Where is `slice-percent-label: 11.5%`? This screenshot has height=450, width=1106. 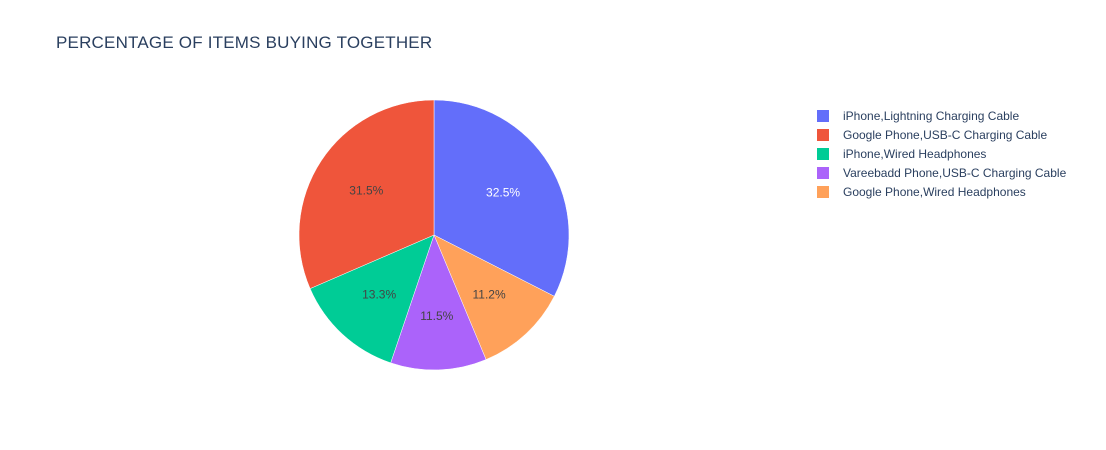 slice-percent-label: 11.5% is located at coordinates (436, 316).